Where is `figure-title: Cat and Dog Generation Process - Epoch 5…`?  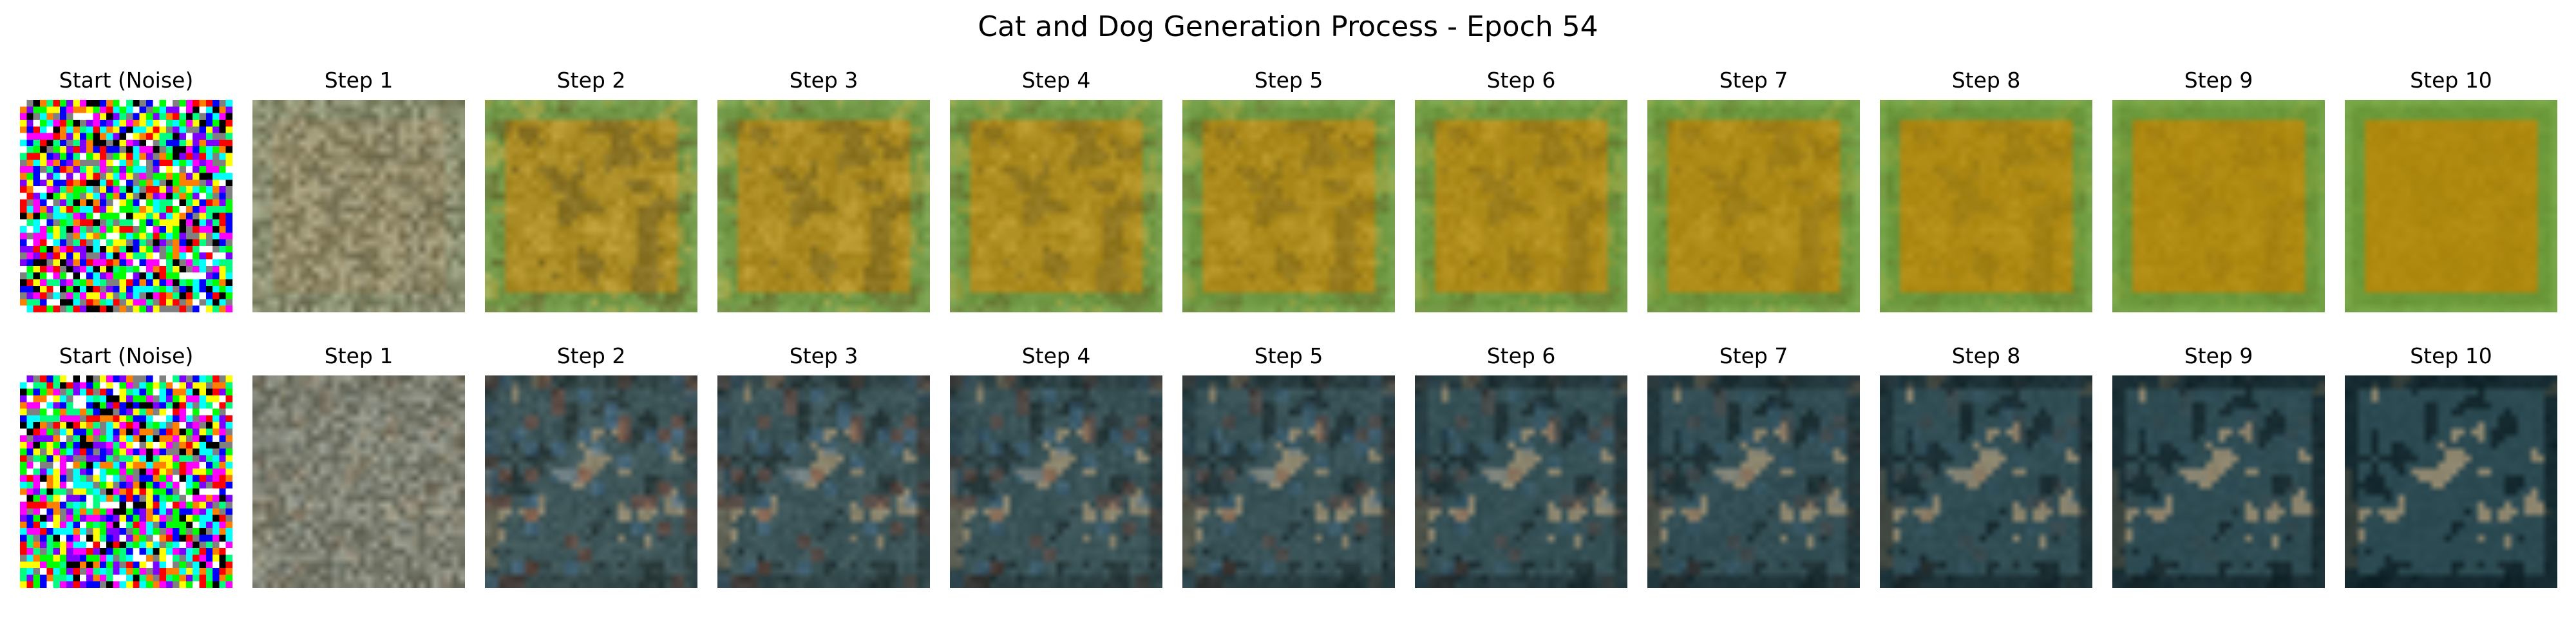 figure-title: Cat and Dog Generation Process - Epoch 5… is located at coordinates (1288, 26).